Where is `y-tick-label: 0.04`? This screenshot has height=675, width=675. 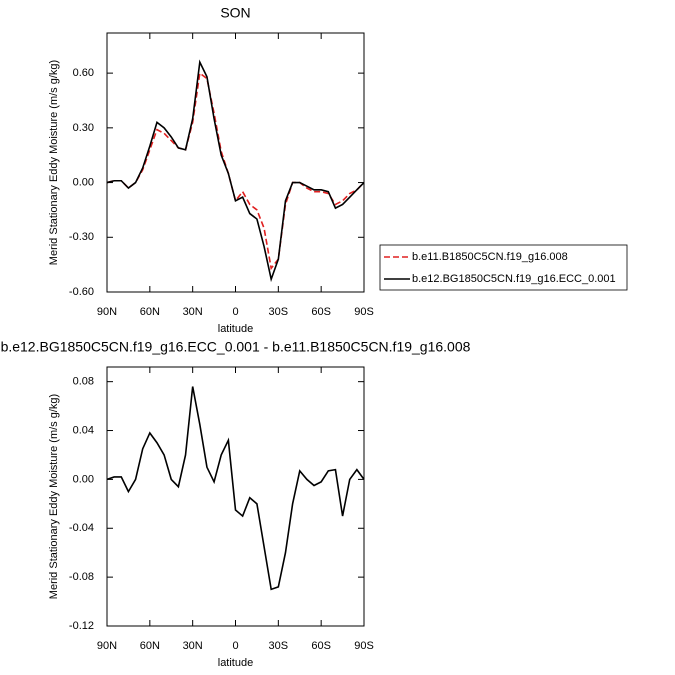 y-tick-label: 0.04 is located at coordinates (83, 430).